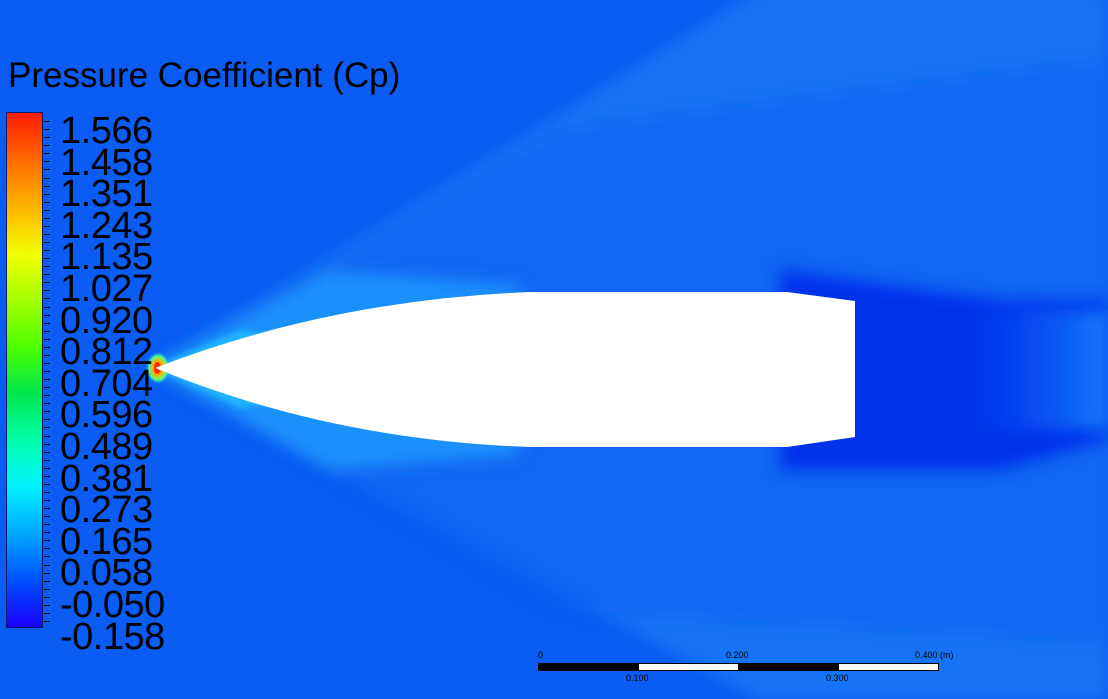 This screenshot has height=699, width=1108. What do you see at coordinates (106, 446) in the screenshot?
I see `legend-value-label: 0.489` at bounding box center [106, 446].